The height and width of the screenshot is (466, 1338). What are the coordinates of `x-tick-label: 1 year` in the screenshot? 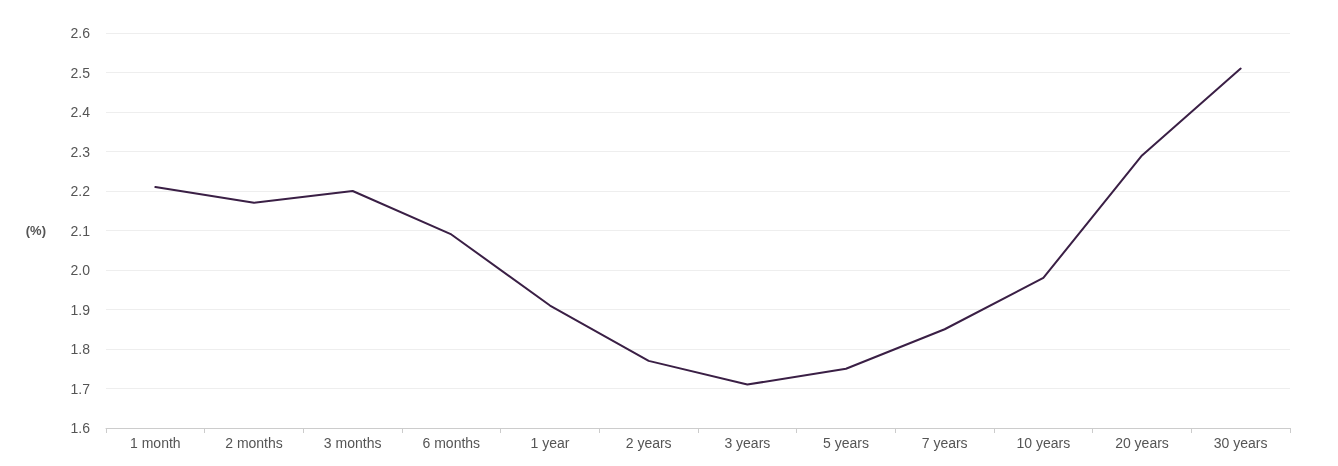 It's located at (550, 443).